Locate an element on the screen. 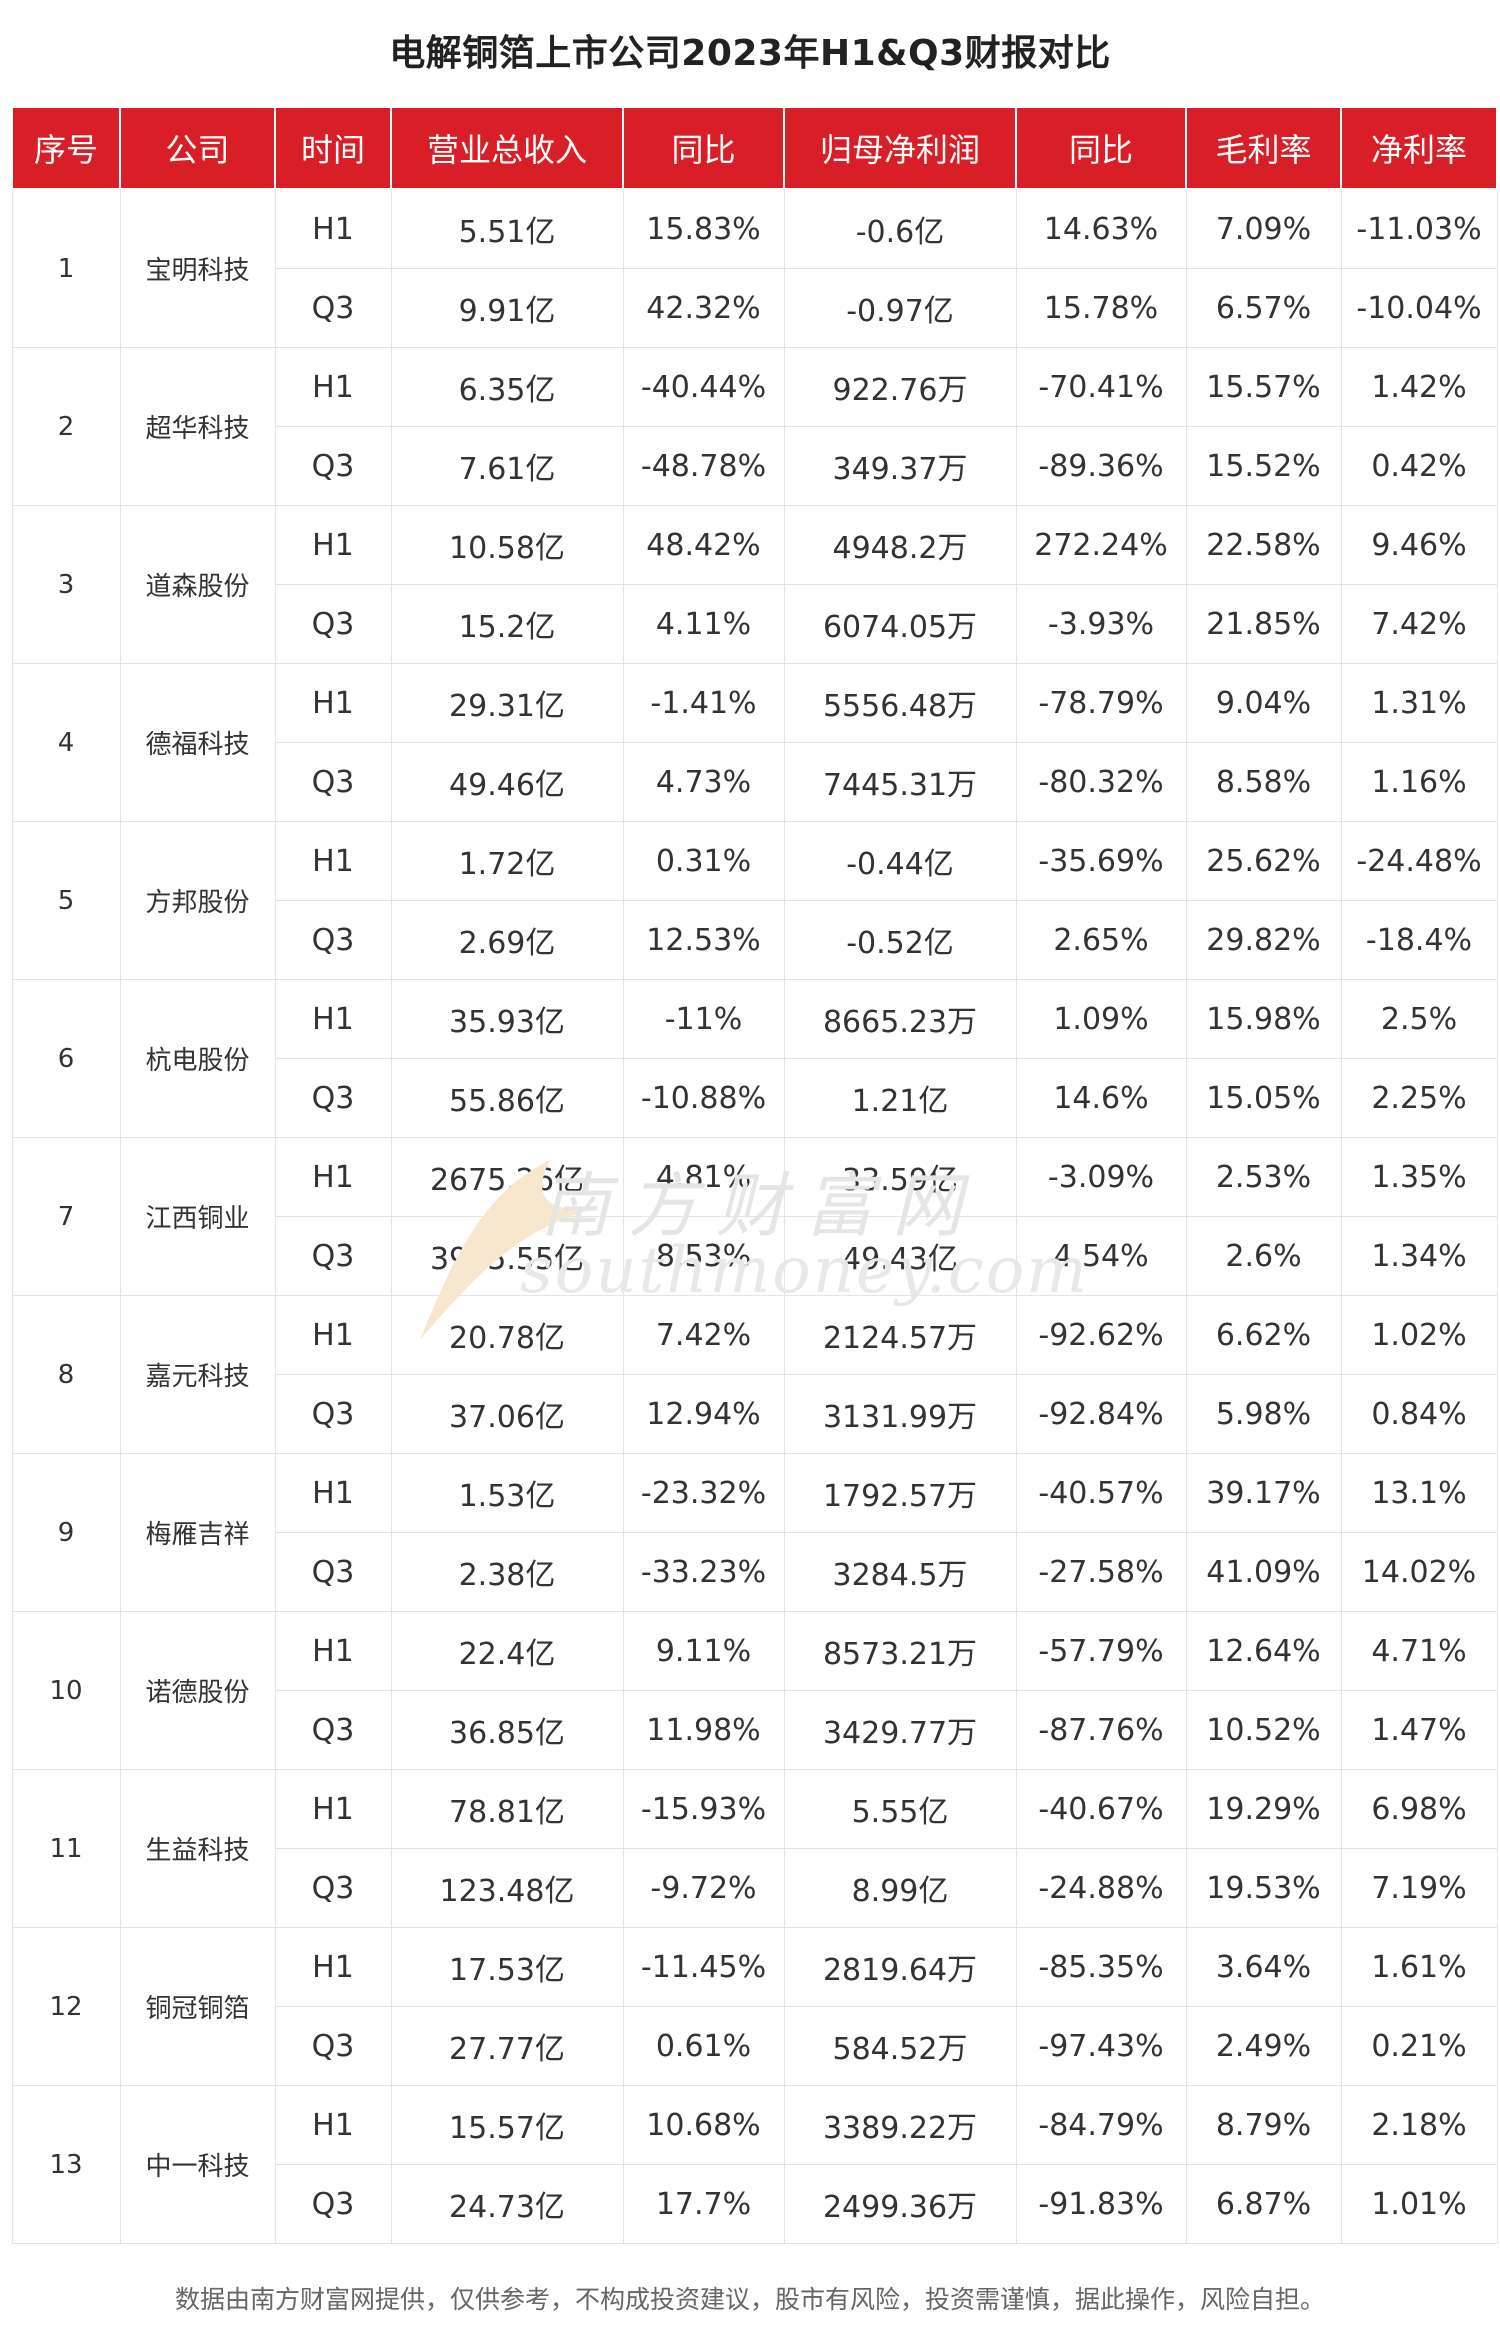 This screenshot has width=1500, height=2341. cell-net-profit: 8.99亿 is located at coordinates (900, 1888).